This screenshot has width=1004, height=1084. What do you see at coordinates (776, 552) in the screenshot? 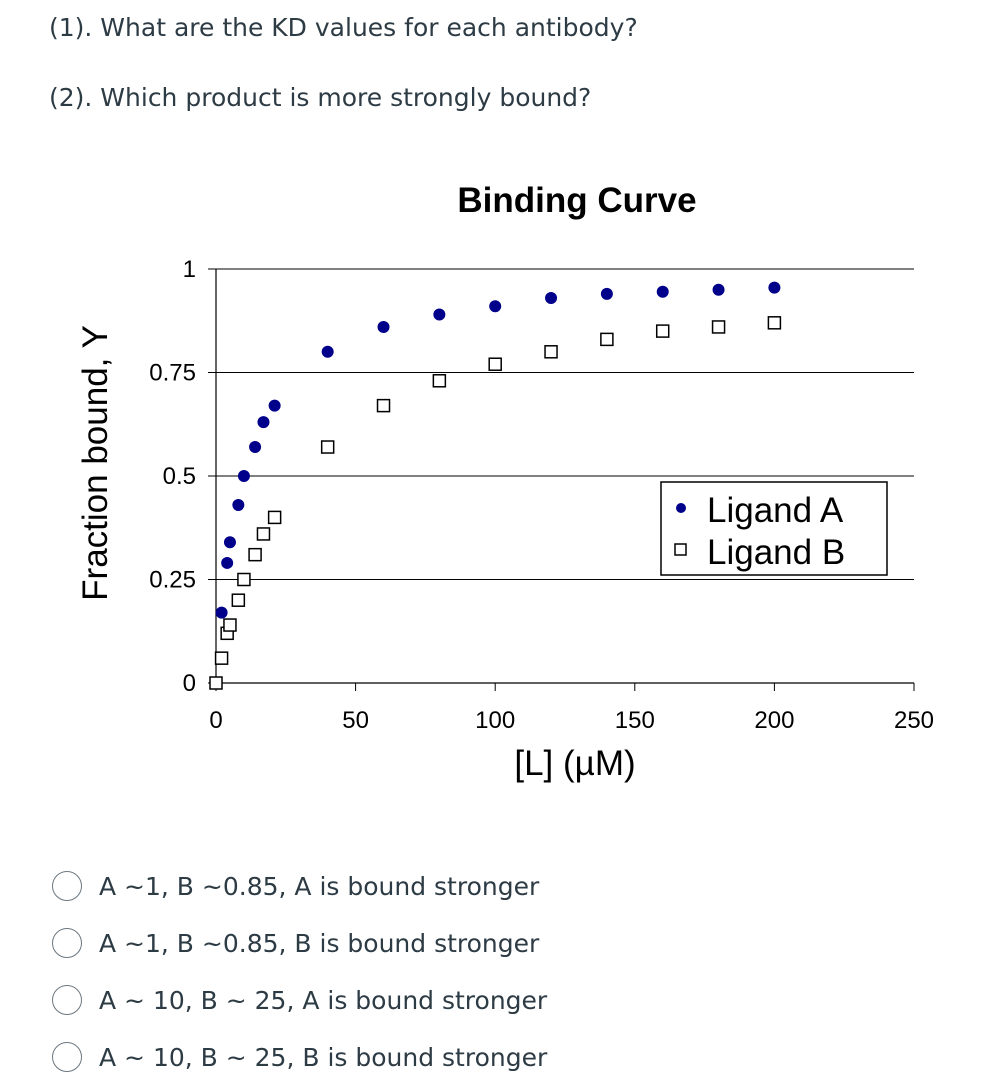
I see `legend-label-ligand-b: Ligand B` at bounding box center [776, 552].